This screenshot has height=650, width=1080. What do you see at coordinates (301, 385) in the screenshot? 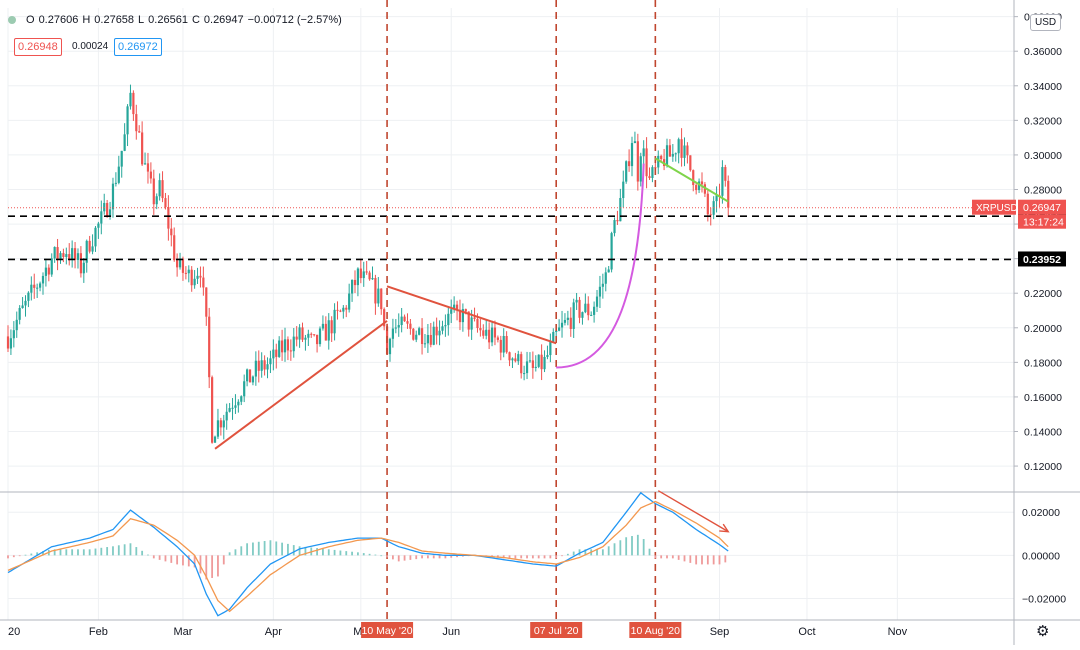
I see `trendline` at bounding box center [301, 385].